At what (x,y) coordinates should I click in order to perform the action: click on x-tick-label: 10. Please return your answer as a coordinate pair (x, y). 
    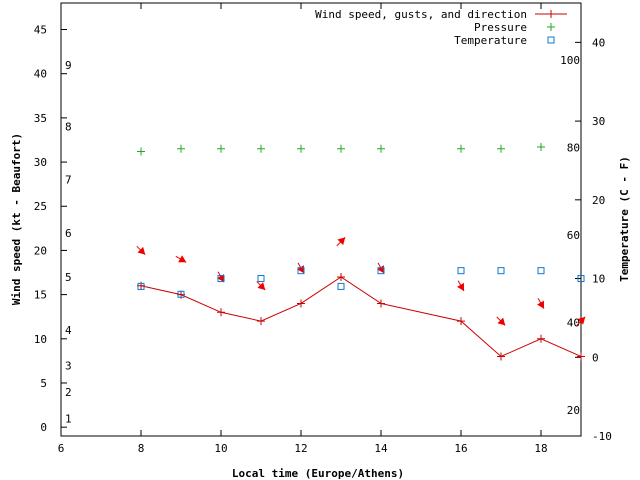
    Looking at the image, I should click on (220, 448).